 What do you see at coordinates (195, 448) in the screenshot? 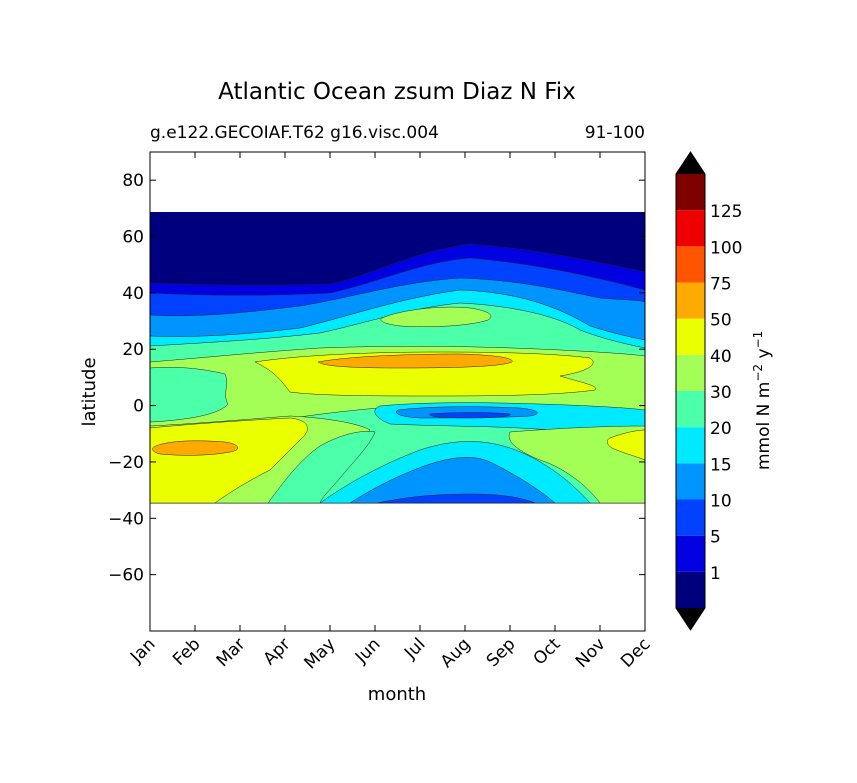
I see `contour-level-8-south` at bounding box center [195, 448].